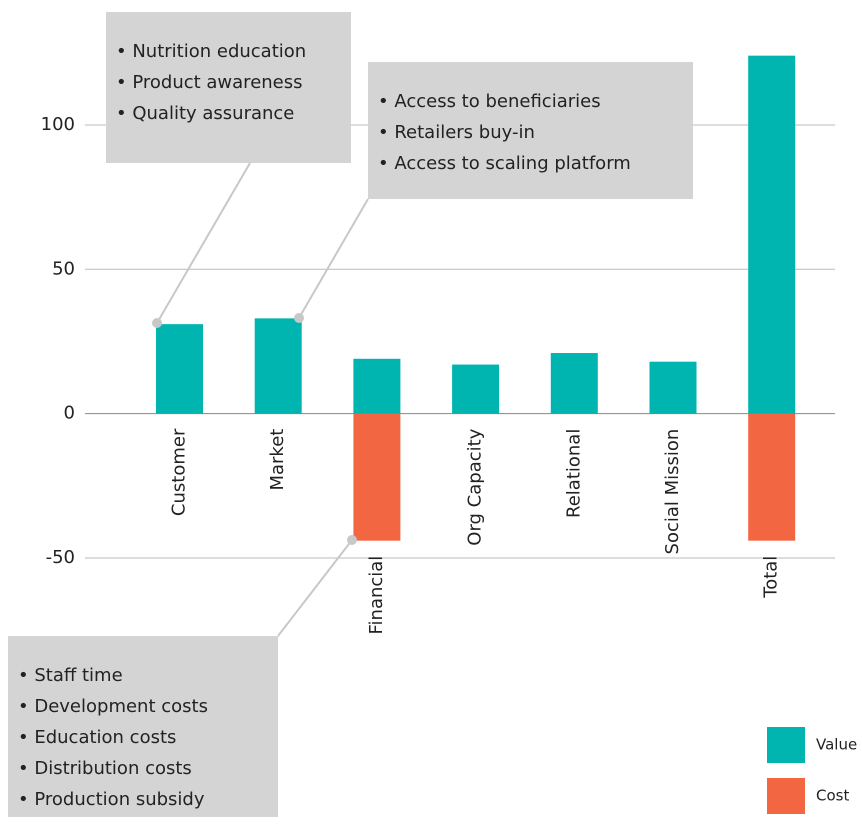 The image size is (862, 827). I want to click on annotation-text: • Nutrition education, so click(211, 51).